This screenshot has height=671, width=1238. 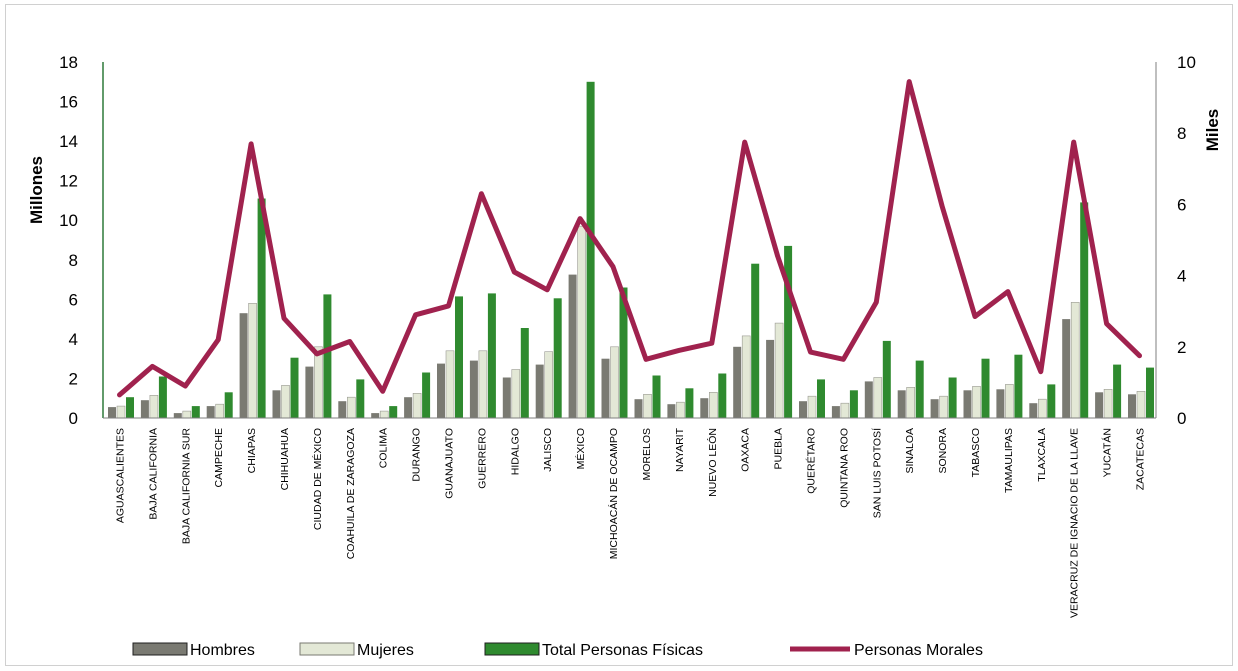 I want to click on x-category-label: CHIHUAHUA, so click(x=285, y=459).